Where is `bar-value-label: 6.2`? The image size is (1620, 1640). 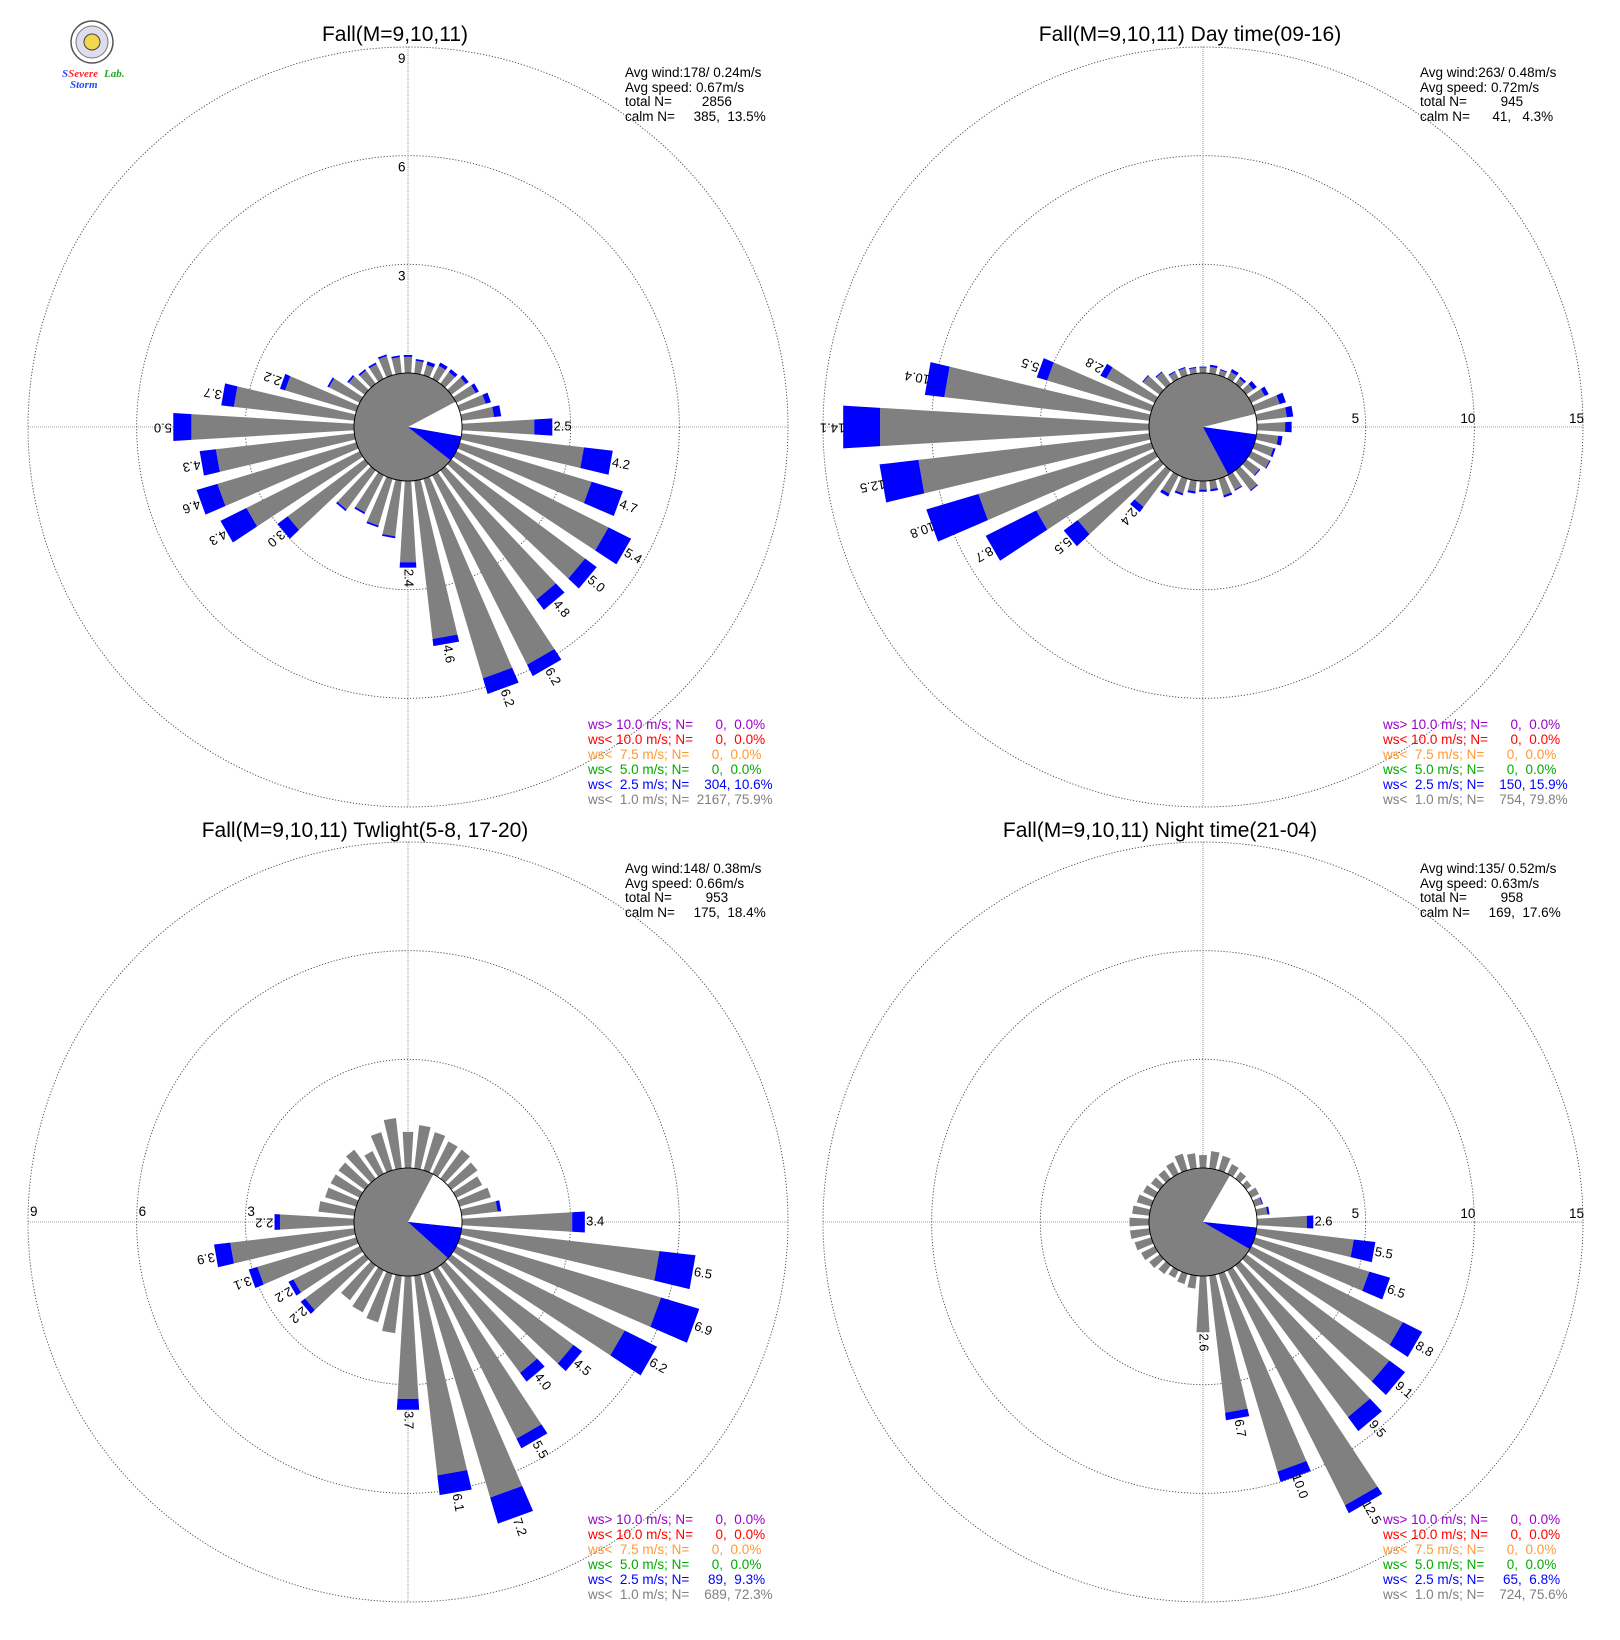
bar-value-label: 6.2 is located at coordinates (508, 698).